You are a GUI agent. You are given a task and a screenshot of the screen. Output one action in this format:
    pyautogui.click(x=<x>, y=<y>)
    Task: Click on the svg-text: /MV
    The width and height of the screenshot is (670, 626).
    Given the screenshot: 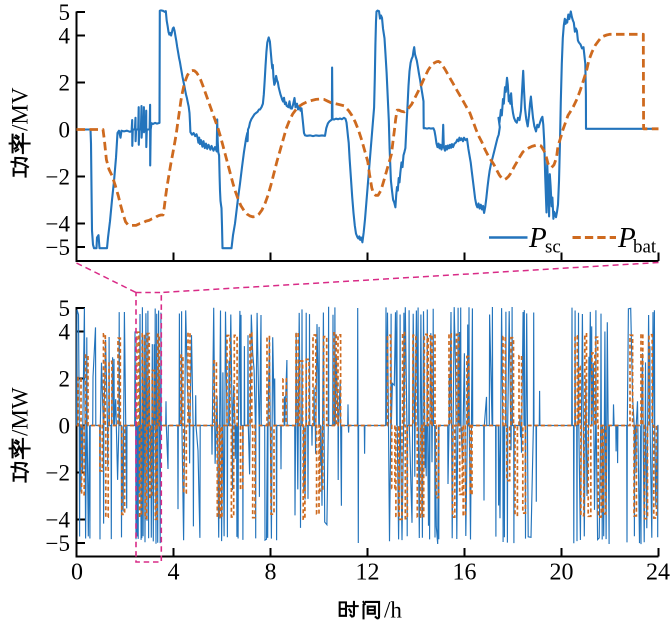 What is the action you would take?
    pyautogui.click(x=20, y=109)
    